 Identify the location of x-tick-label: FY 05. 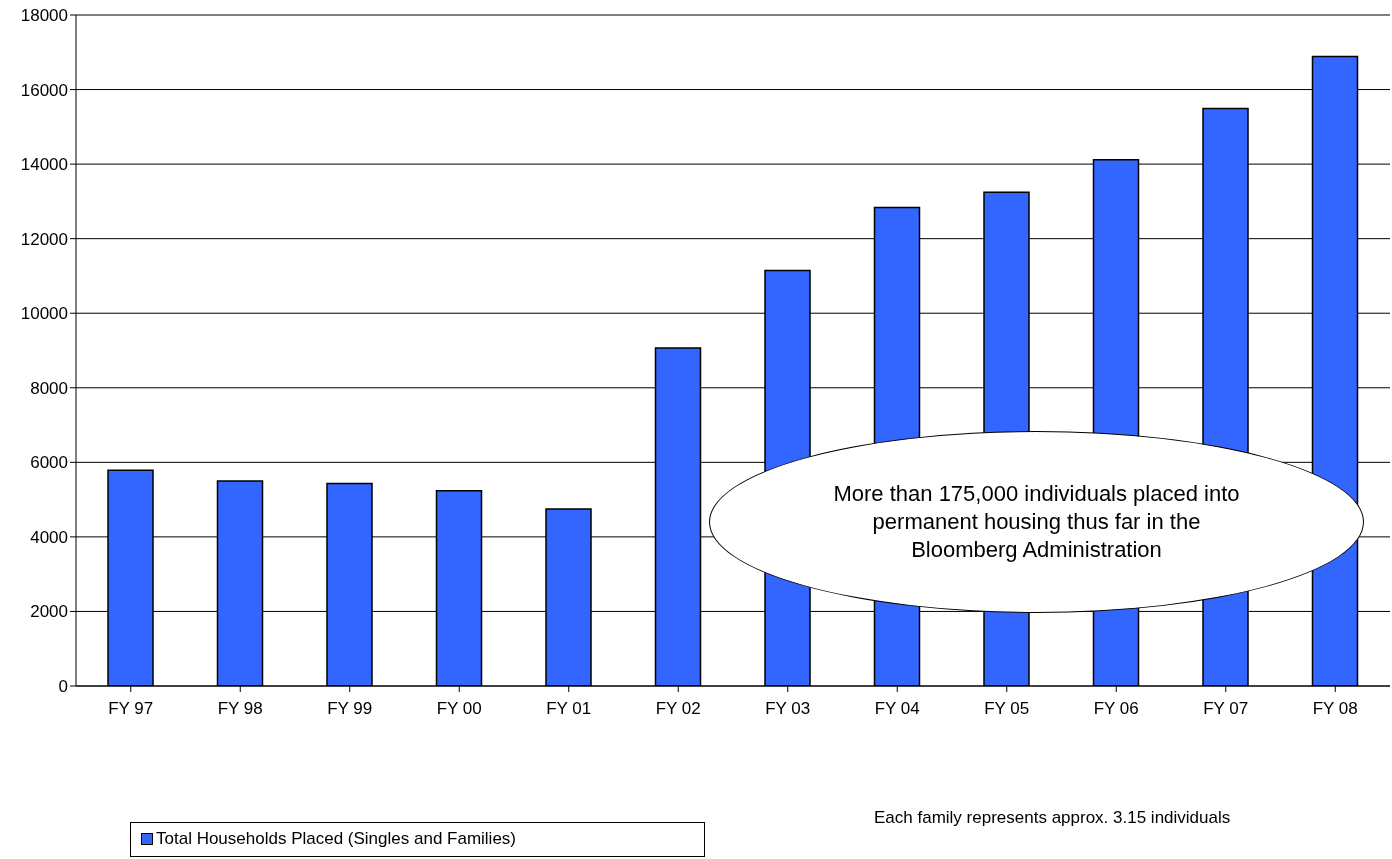
(1007, 709).